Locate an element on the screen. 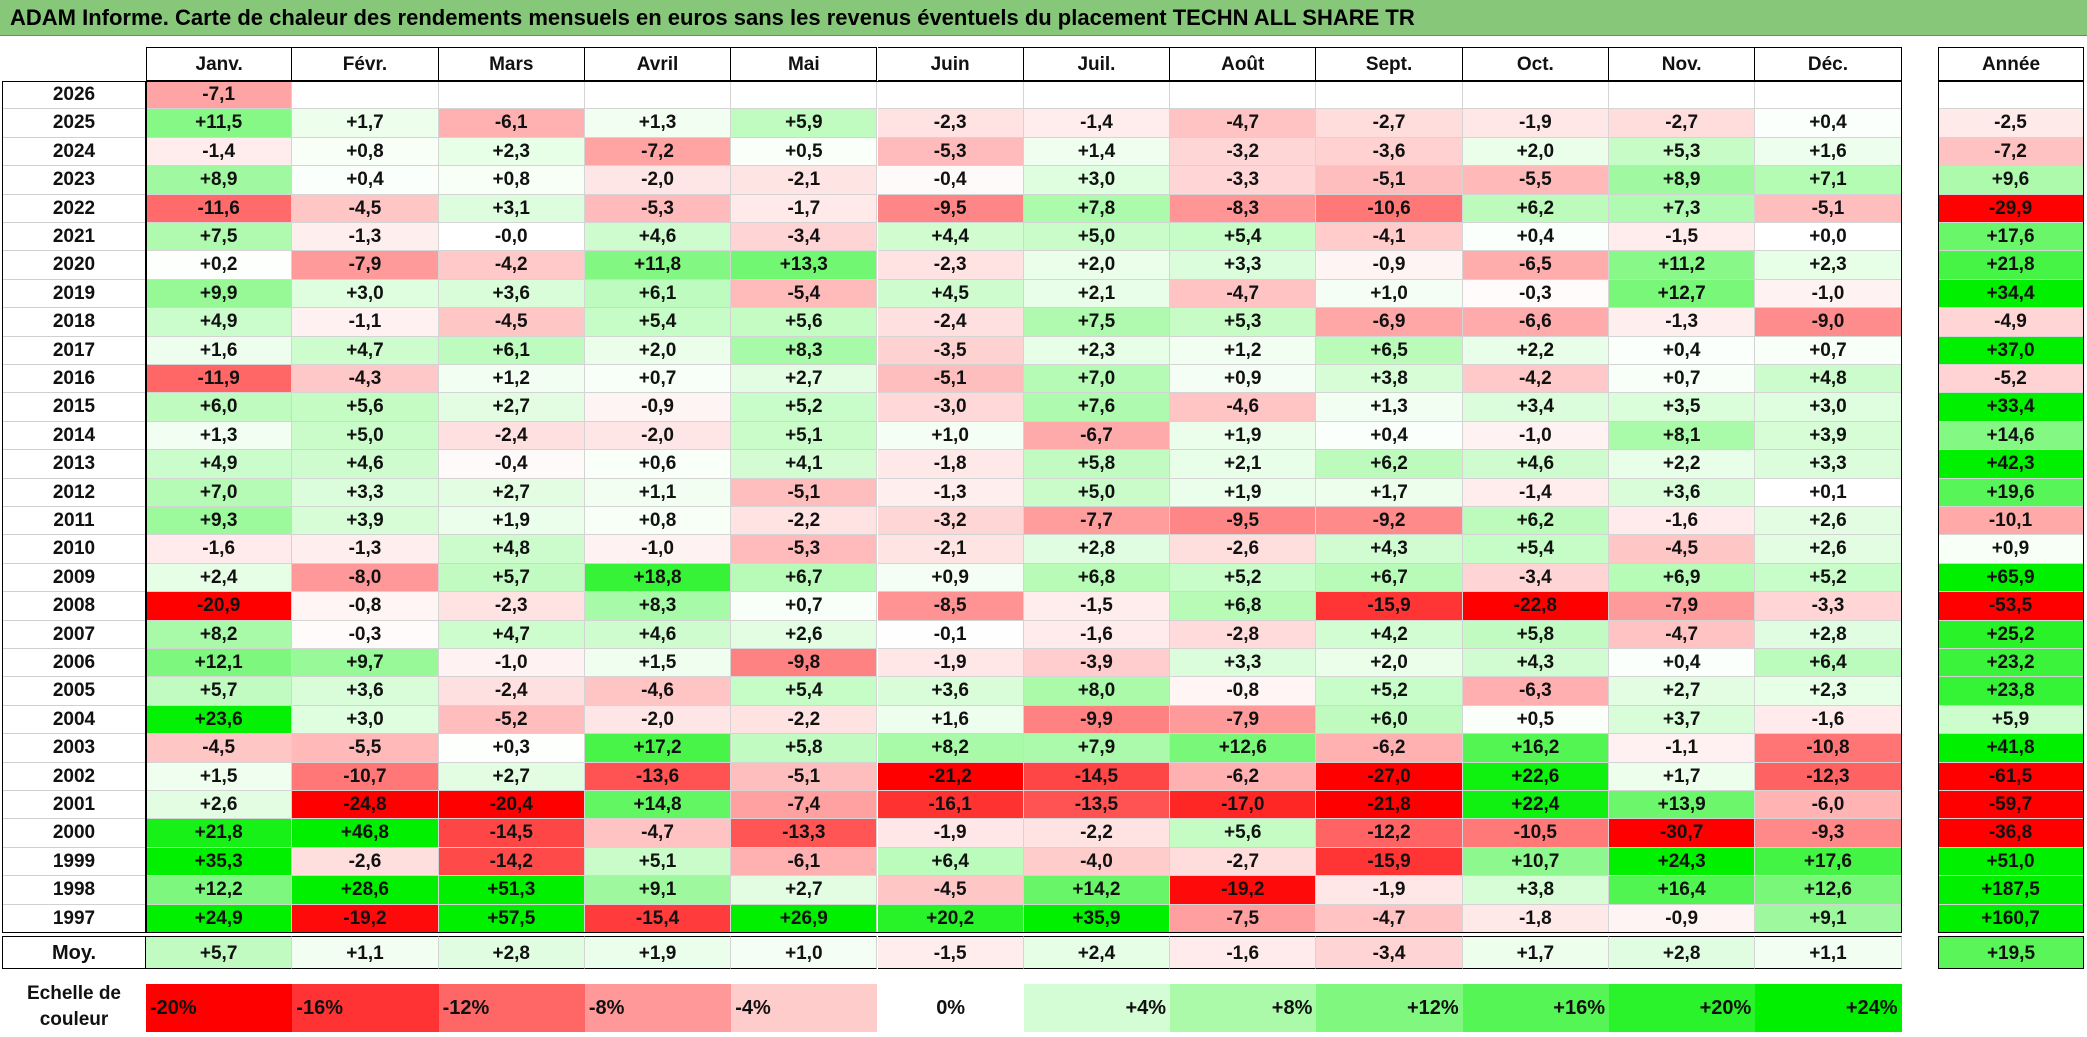 The height and width of the screenshot is (1037, 2087). heatmap-cell: -6,7 is located at coordinates (1097, 436).